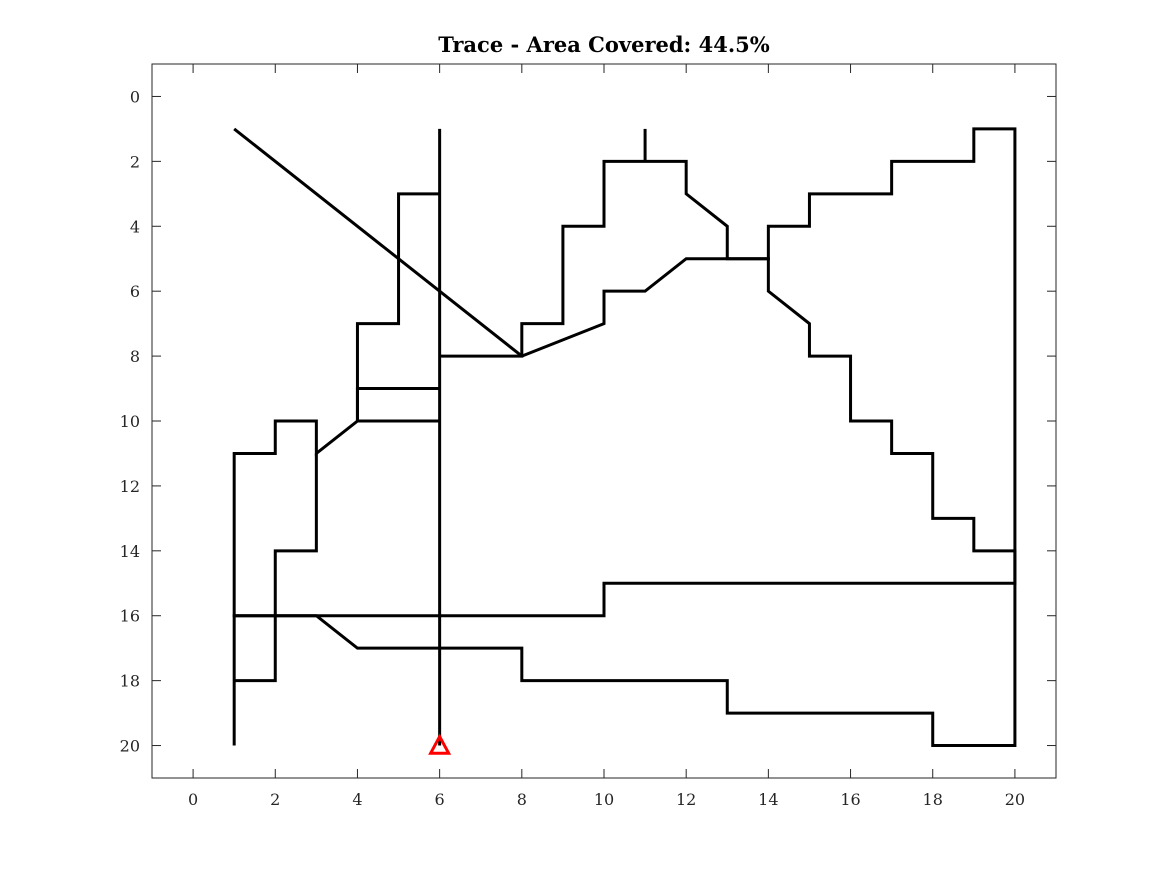 The image size is (1167, 875). I want to click on x-tick-label: 20, so click(1015, 799).